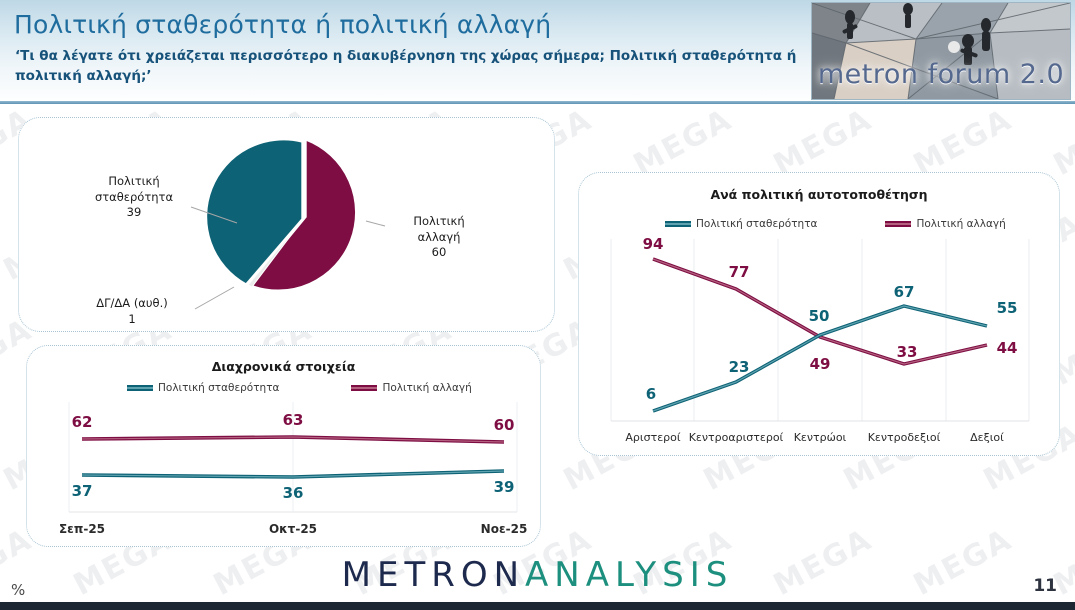 The height and width of the screenshot is (610, 1075). What do you see at coordinates (904, 292) in the screenshot?
I see `self-label-stability-3: 67` at bounding box center [904, 292].